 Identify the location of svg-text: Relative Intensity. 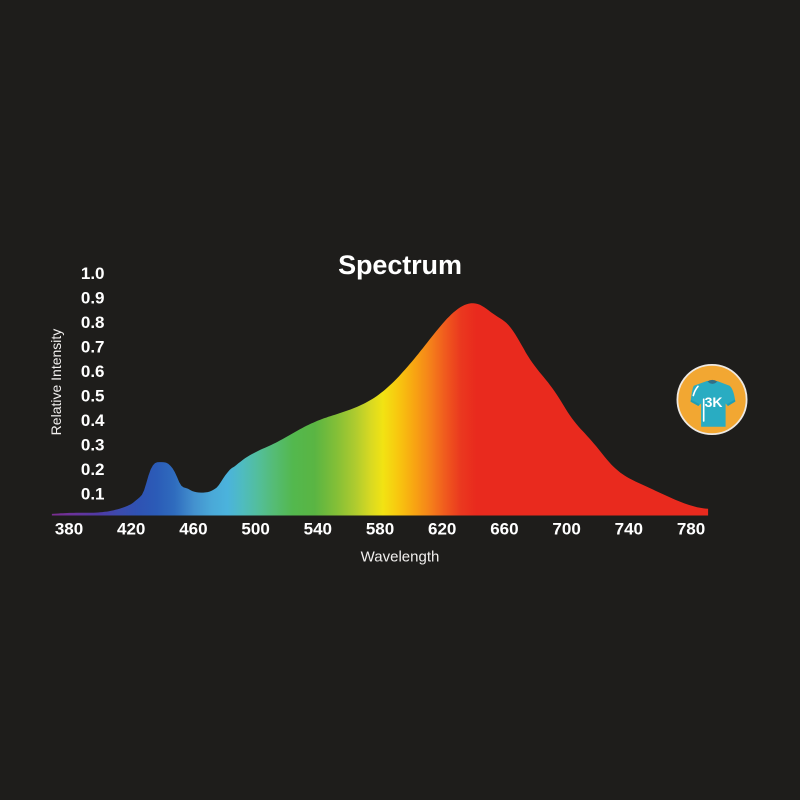
(56, 382).